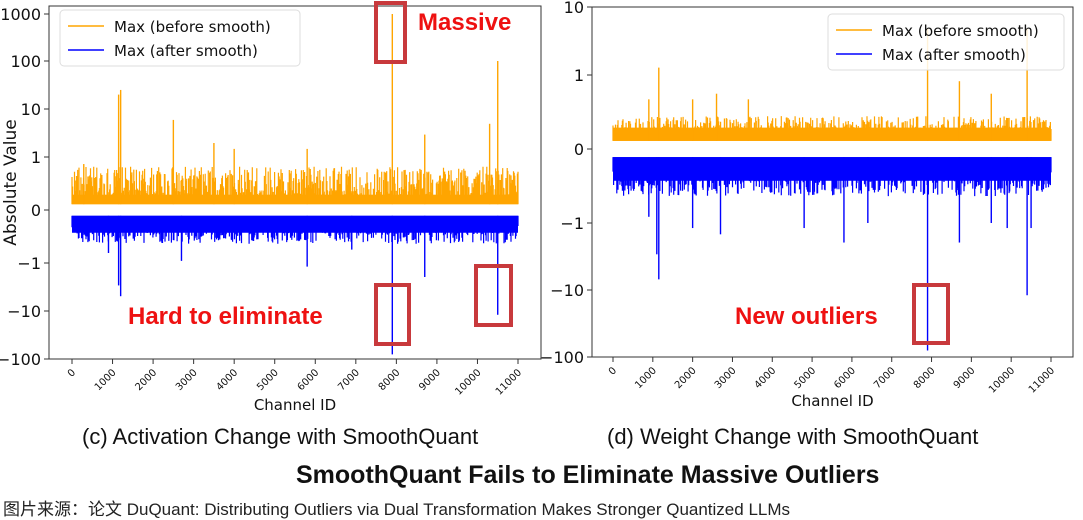 The image size is (1083, 520). I want to click on caption-activation: (c) Activation Change with SmoothQuant, so click(280, 436).